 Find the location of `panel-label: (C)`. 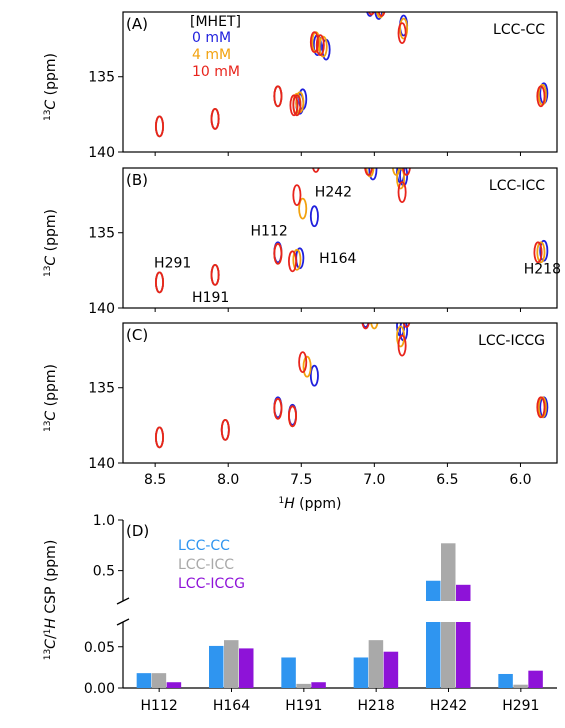

panel-label: (C) is located at coordinates (137, 335).